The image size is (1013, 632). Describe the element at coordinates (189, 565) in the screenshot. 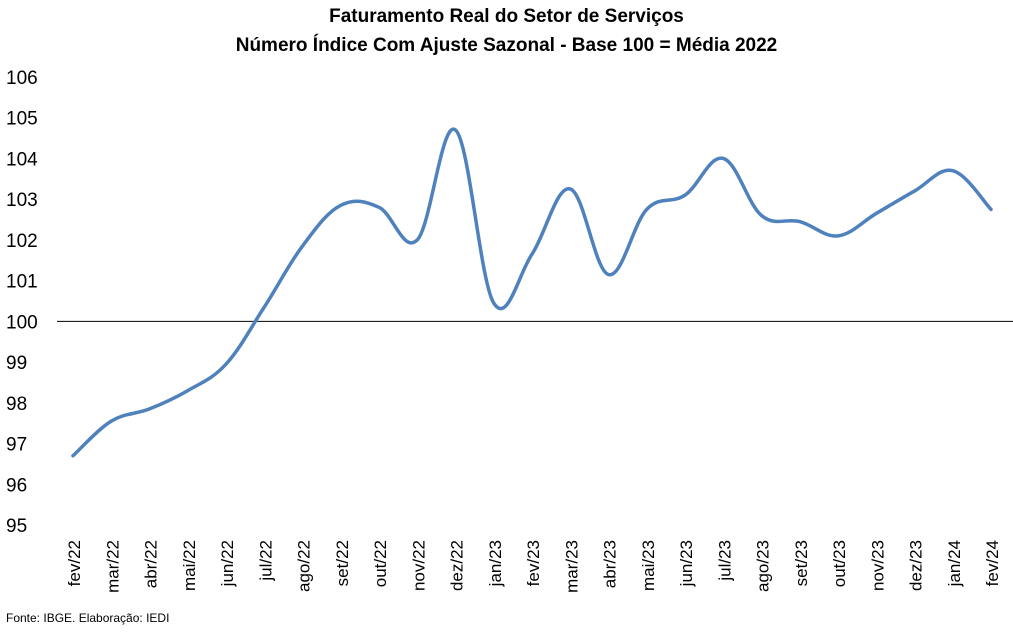

I see `x-tick-label: mai/22` at that location.